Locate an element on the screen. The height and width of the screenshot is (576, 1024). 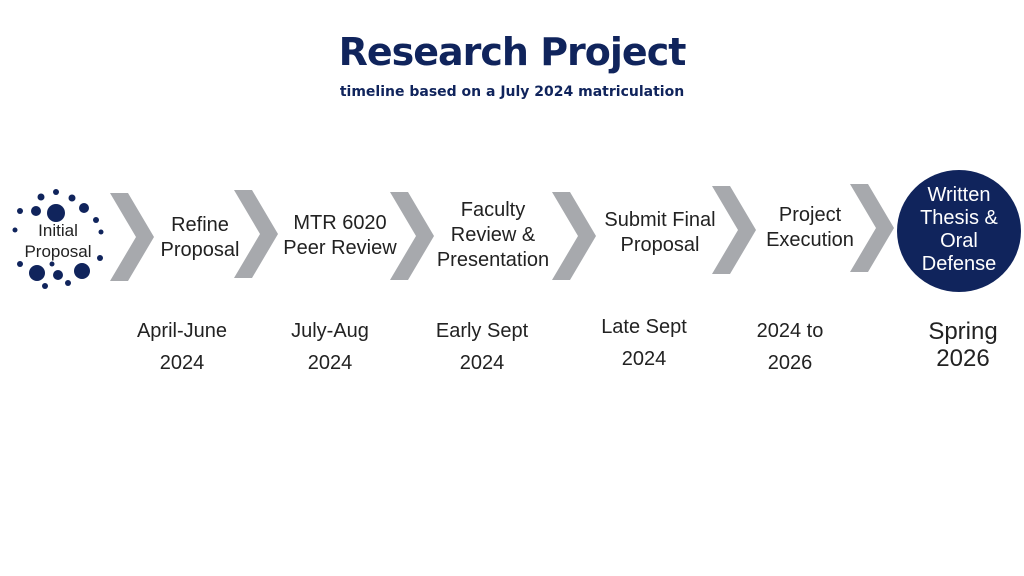
initial-proposal-dots-icon is located at coordinates (58, 239).